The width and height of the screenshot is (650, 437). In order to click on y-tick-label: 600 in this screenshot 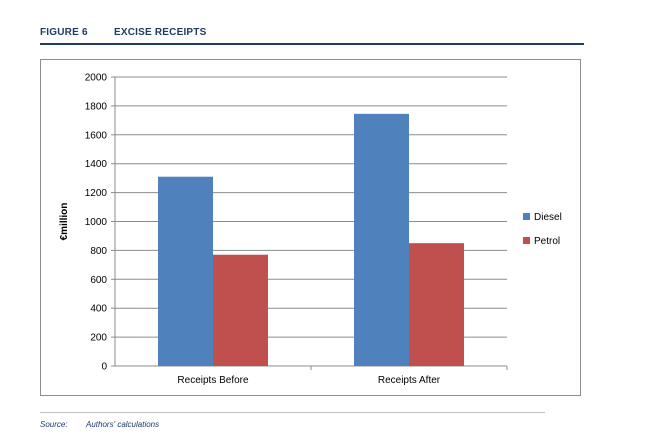, I will do `click(98, 280)`.